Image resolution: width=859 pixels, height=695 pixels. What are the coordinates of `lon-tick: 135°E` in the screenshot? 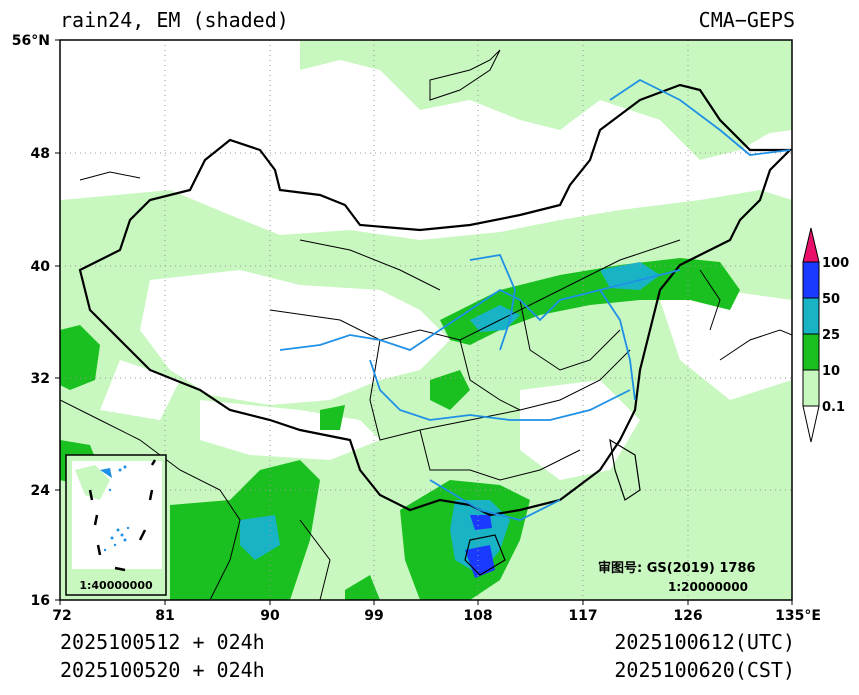 It's located at (798, 616).